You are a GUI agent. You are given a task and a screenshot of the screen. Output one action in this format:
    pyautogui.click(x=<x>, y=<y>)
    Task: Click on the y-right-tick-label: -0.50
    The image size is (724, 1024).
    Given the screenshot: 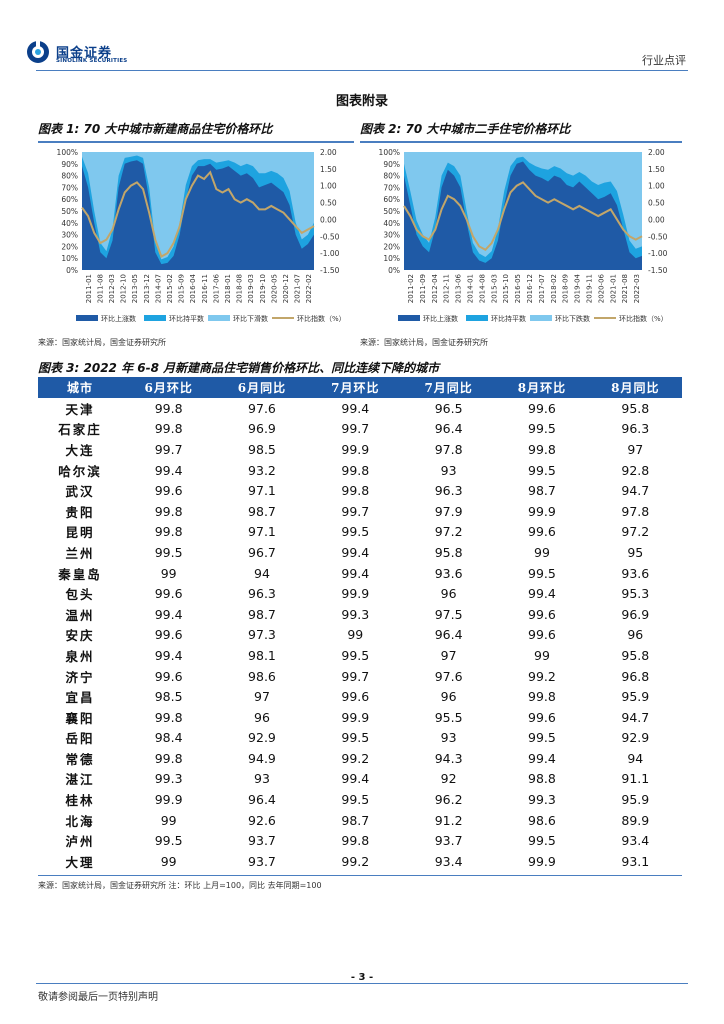 What is the action you would take?
    pyautogui.click(x=330, y=236)
    